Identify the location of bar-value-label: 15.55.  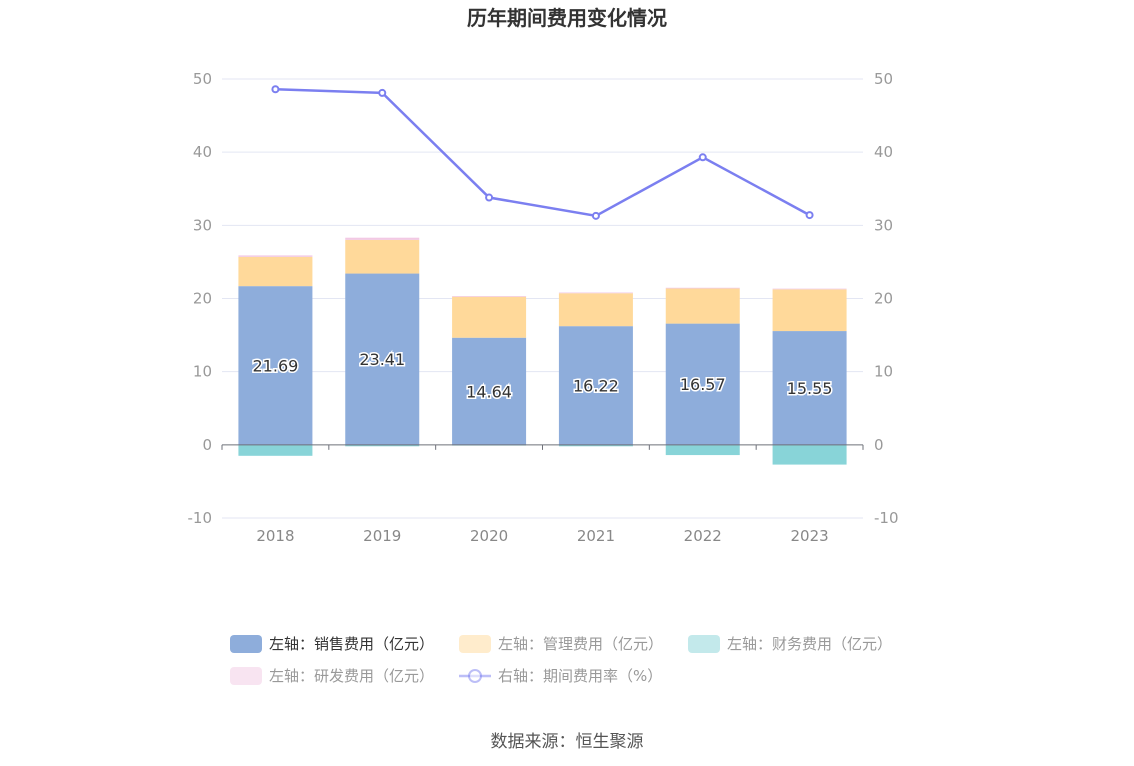
(810, 388).